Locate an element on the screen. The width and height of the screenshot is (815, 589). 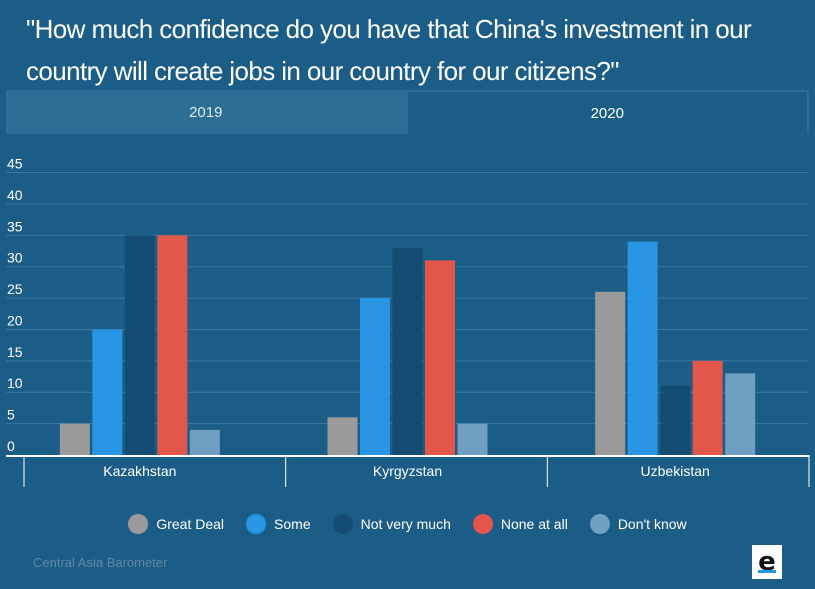
legend-label: Not very much is located at coordinates (405, 524).